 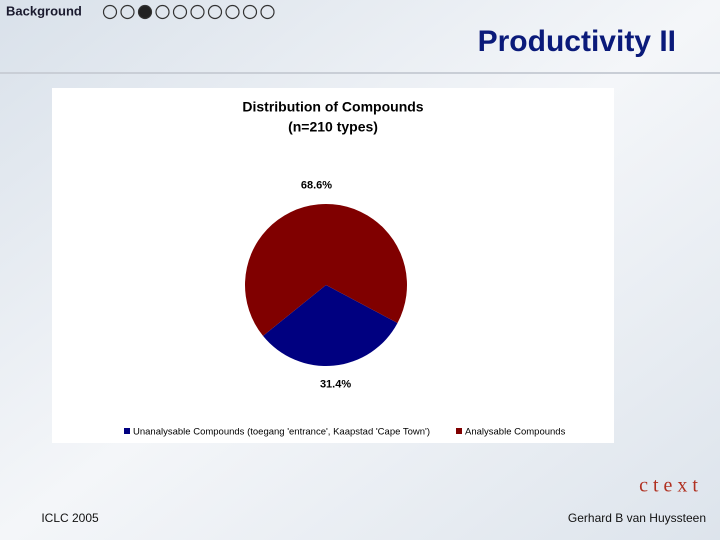 I want to click on section-label: Background, so click(x=44, y=10).